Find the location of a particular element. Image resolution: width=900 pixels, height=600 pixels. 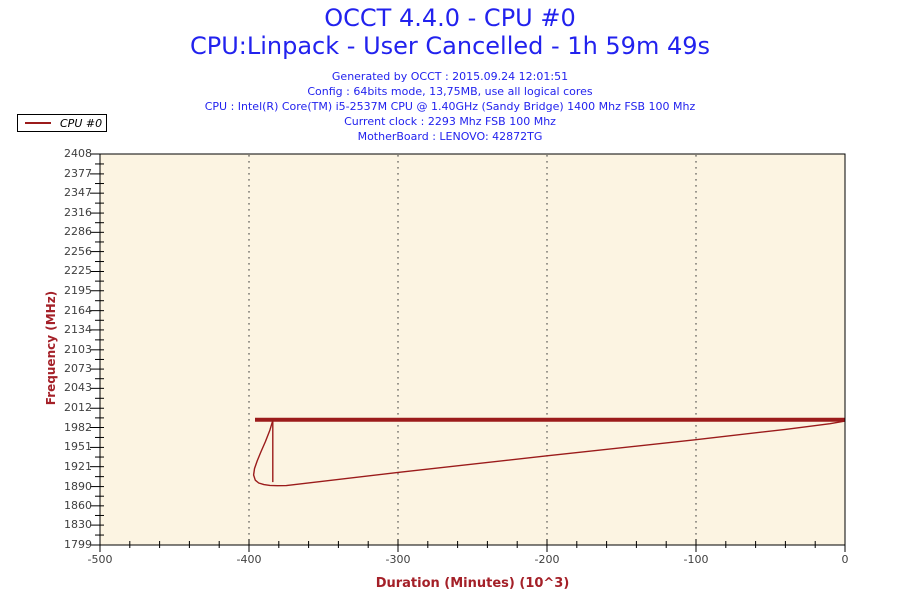

x-tick-label: -100 is located at coordinates (696, 559).